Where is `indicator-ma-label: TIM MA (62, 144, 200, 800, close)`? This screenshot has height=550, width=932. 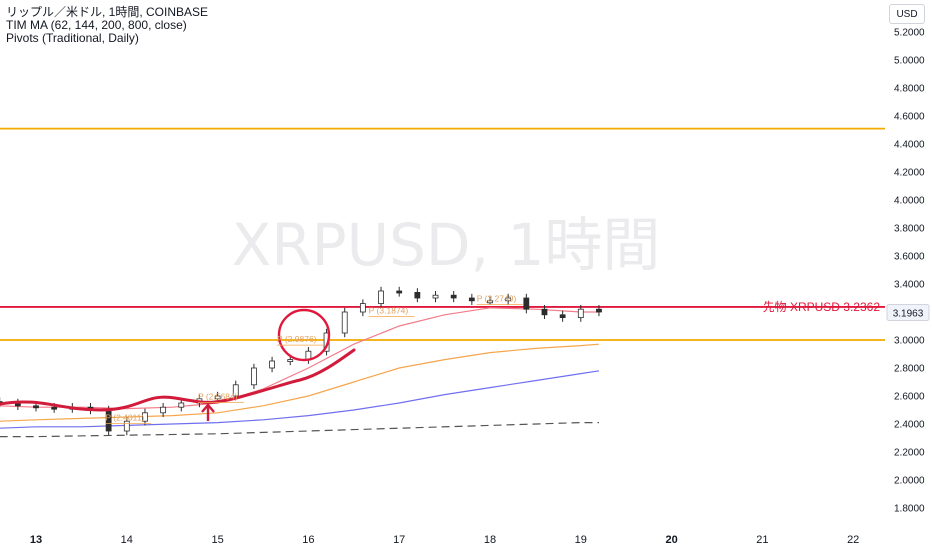 indicator-ma-label: TIM MA (62, 144, 200, 800, close) is located at coordinates (96, 25).